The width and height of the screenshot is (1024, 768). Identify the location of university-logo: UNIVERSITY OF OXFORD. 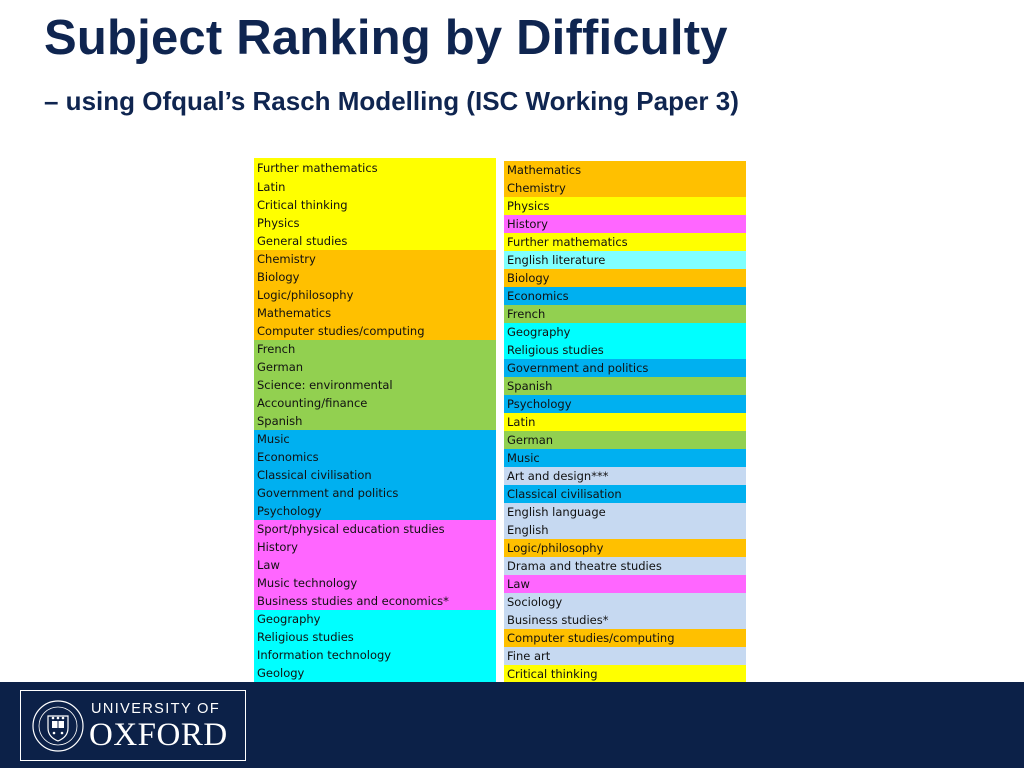
(133, 725).